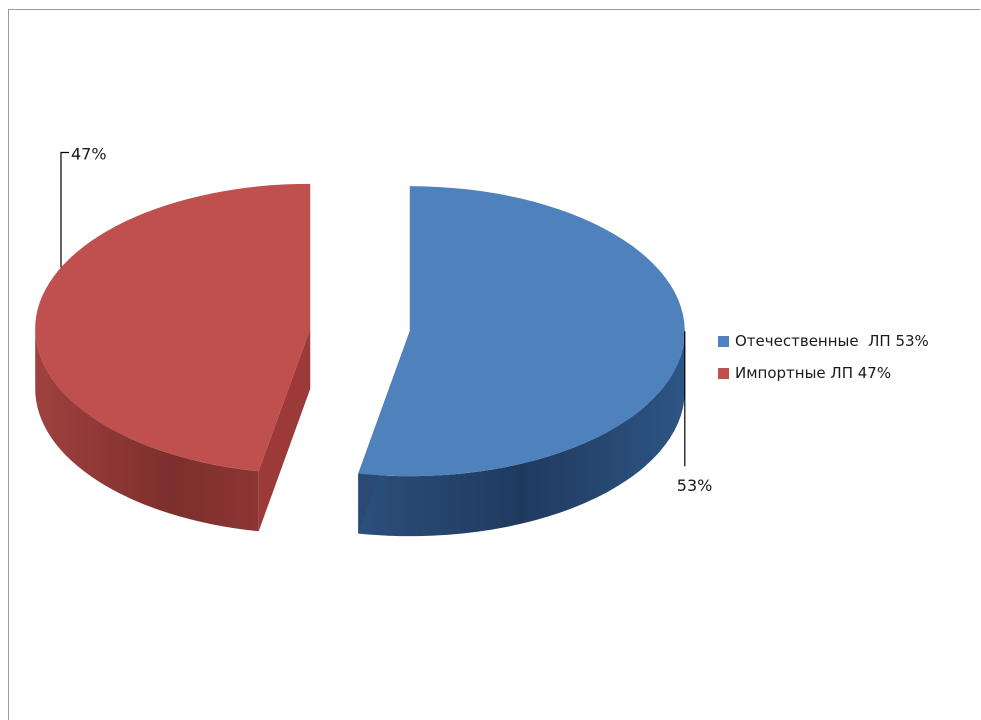 Image resolution: width=981 pixels, height=720 pixels. What do you see at coordinates (521, 434) in the screenshot?
I see `pie-slice-side-domestic` at bounding box center [521, 434].